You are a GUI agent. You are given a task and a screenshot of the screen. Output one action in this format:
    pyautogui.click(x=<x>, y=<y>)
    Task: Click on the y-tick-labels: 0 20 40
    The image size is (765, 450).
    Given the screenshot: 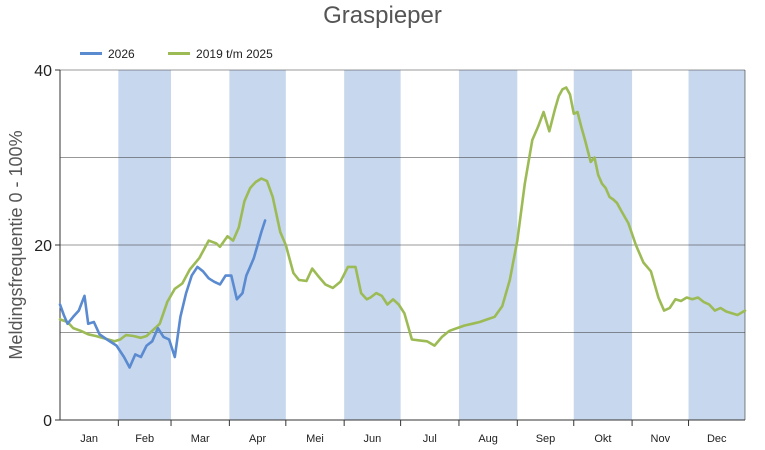 What is the action you would take?
    pyautogui.click(x=43, y=246)
    